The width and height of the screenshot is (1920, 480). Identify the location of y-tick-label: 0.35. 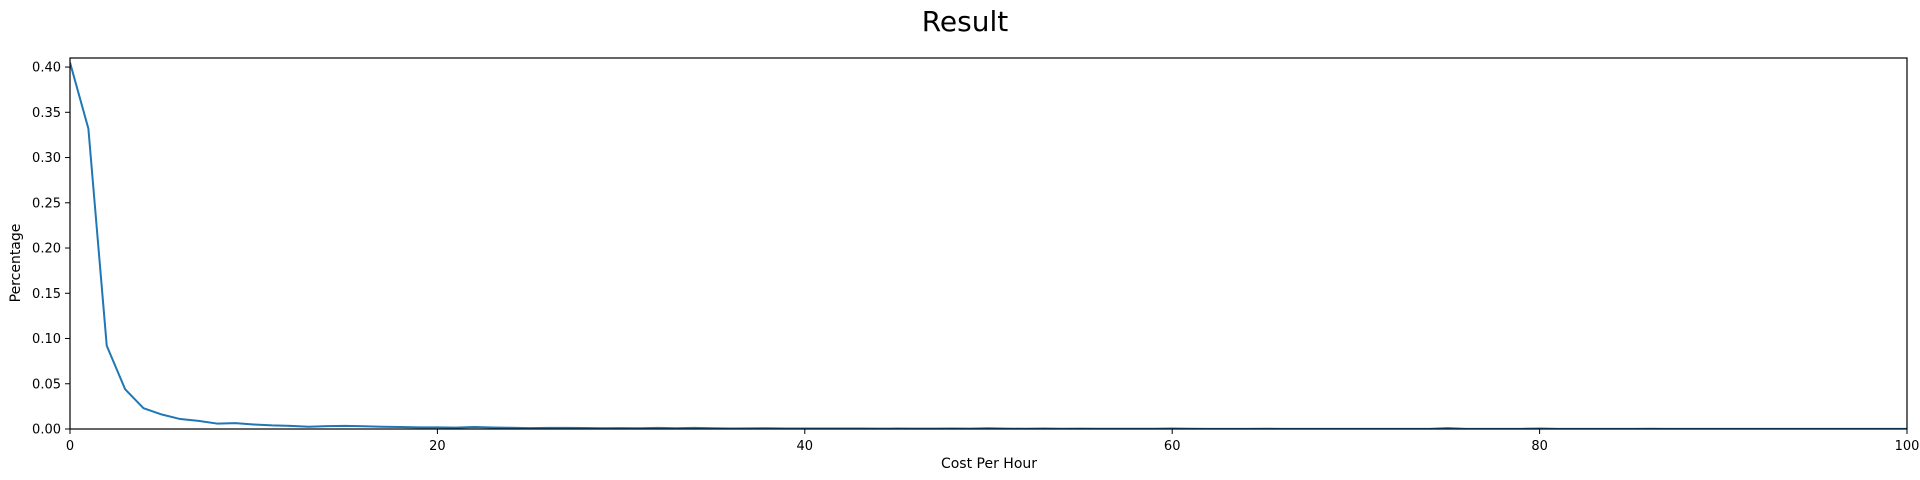
(46, 113).